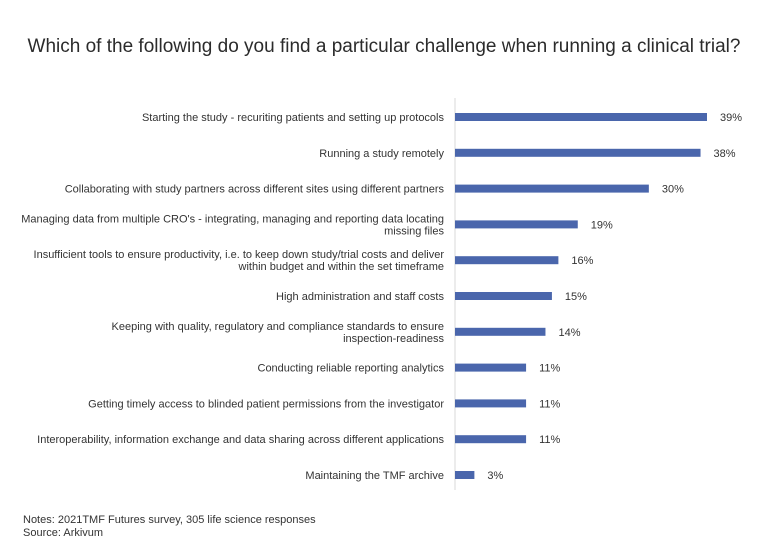 Image resolution: width=768 pixels, height=555 pixels. I want to click on data-label: 16%, so click(582, 261).